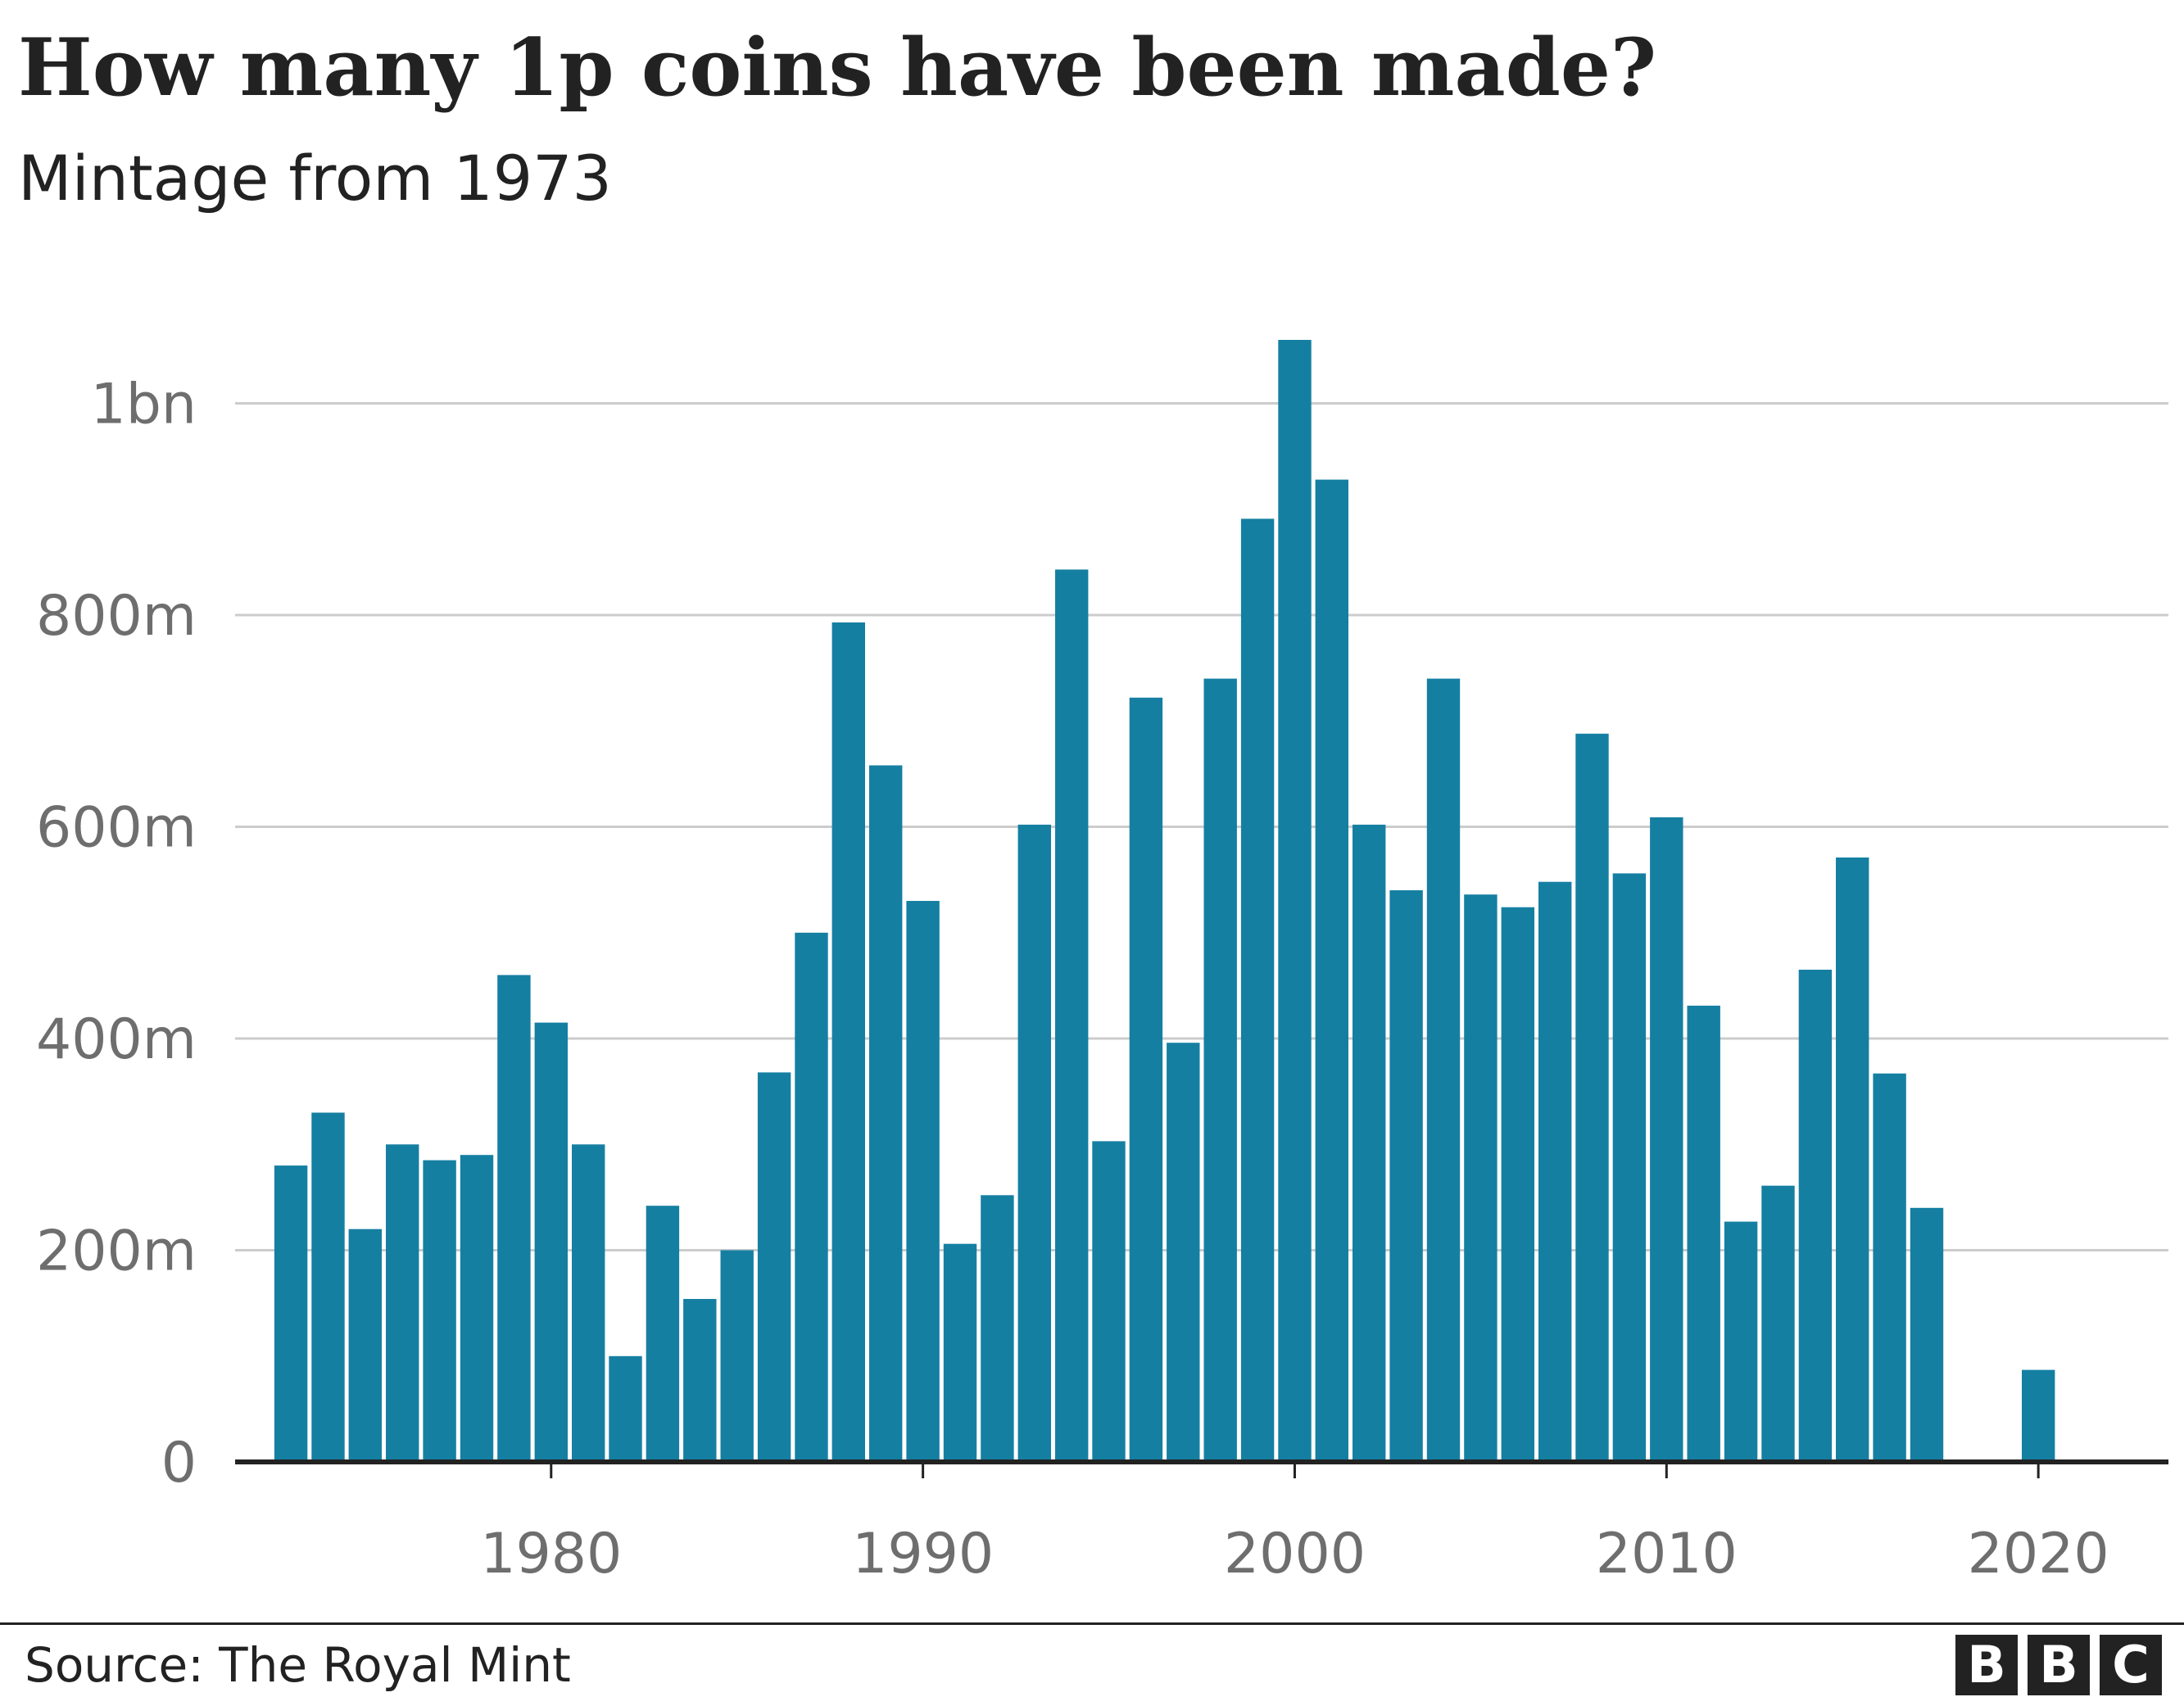 This screenshot has width=2184, height=1706. What do you see at coordinates (737, 1356) in the screenshot?
I see `bar-1985` at bounding box center [737, 1356].